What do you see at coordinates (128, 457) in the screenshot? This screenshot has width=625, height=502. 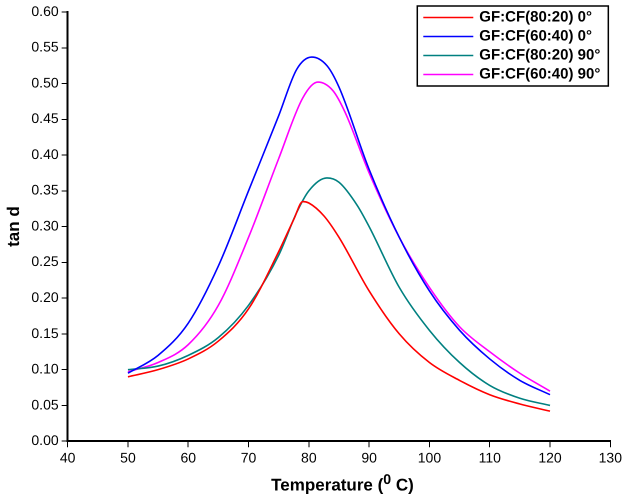 I see `x-tick-label: 50` at bounding box center [128, 457].